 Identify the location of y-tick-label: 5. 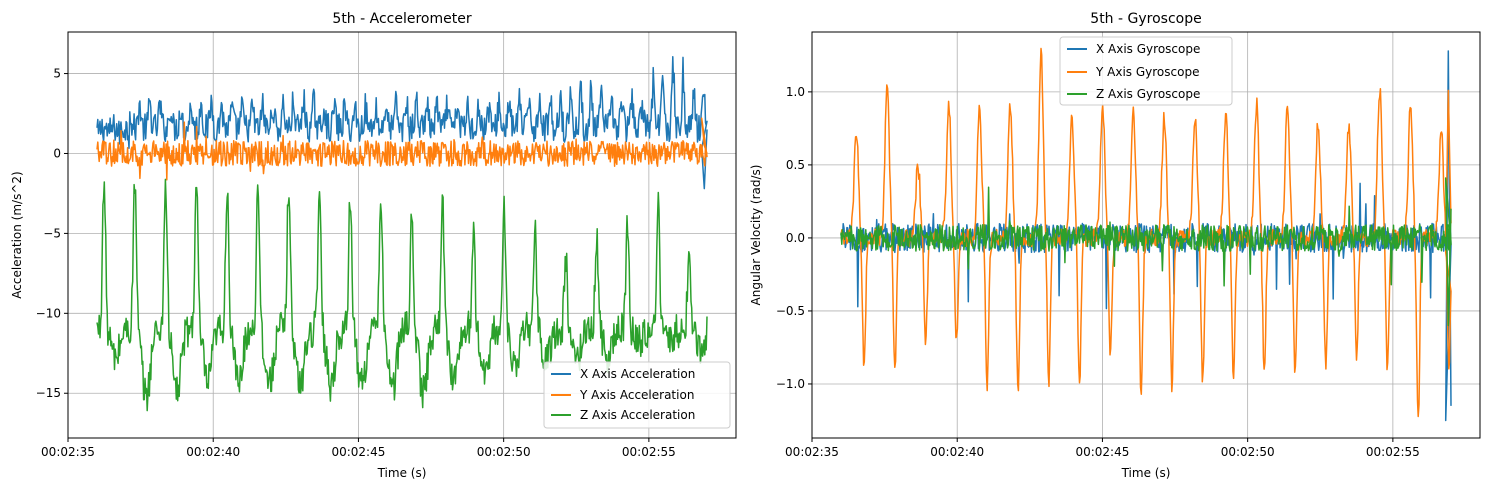
(57, 74).